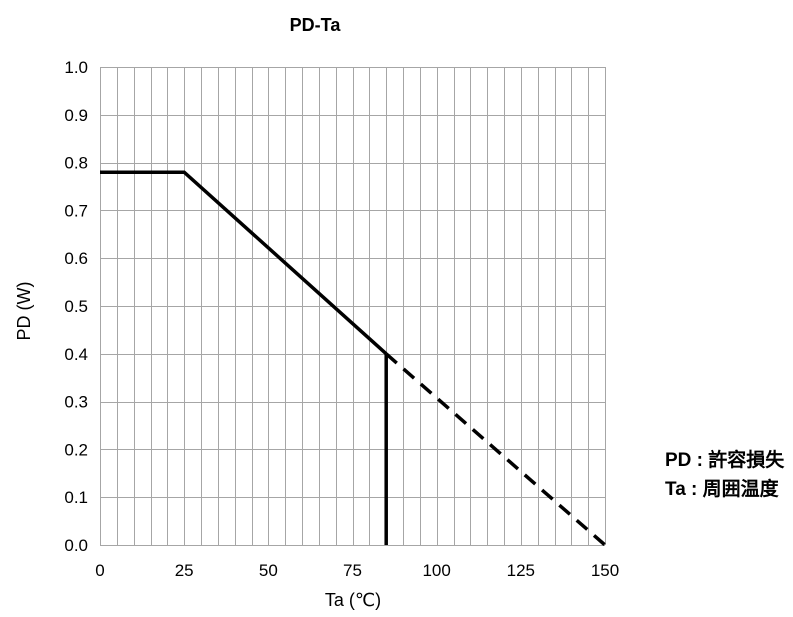 The image size is (793, 617). What do you see at coordinates (244, 263) in the screenshot?
I see `derating-line-solid` at bounding box center [244, 263].